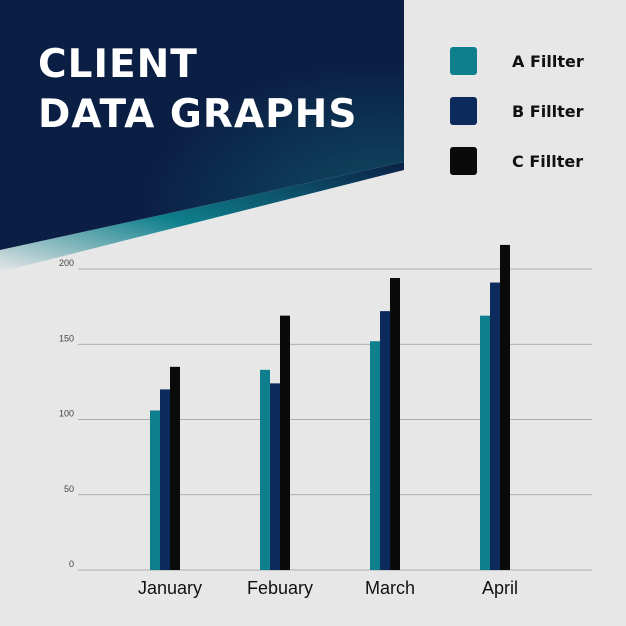 This screenshot has width=626, height=626. What do you see at coordinates (71, 564) in the screenshot?
I see `y-tick-label: 0` at bounding box center [71, 564].